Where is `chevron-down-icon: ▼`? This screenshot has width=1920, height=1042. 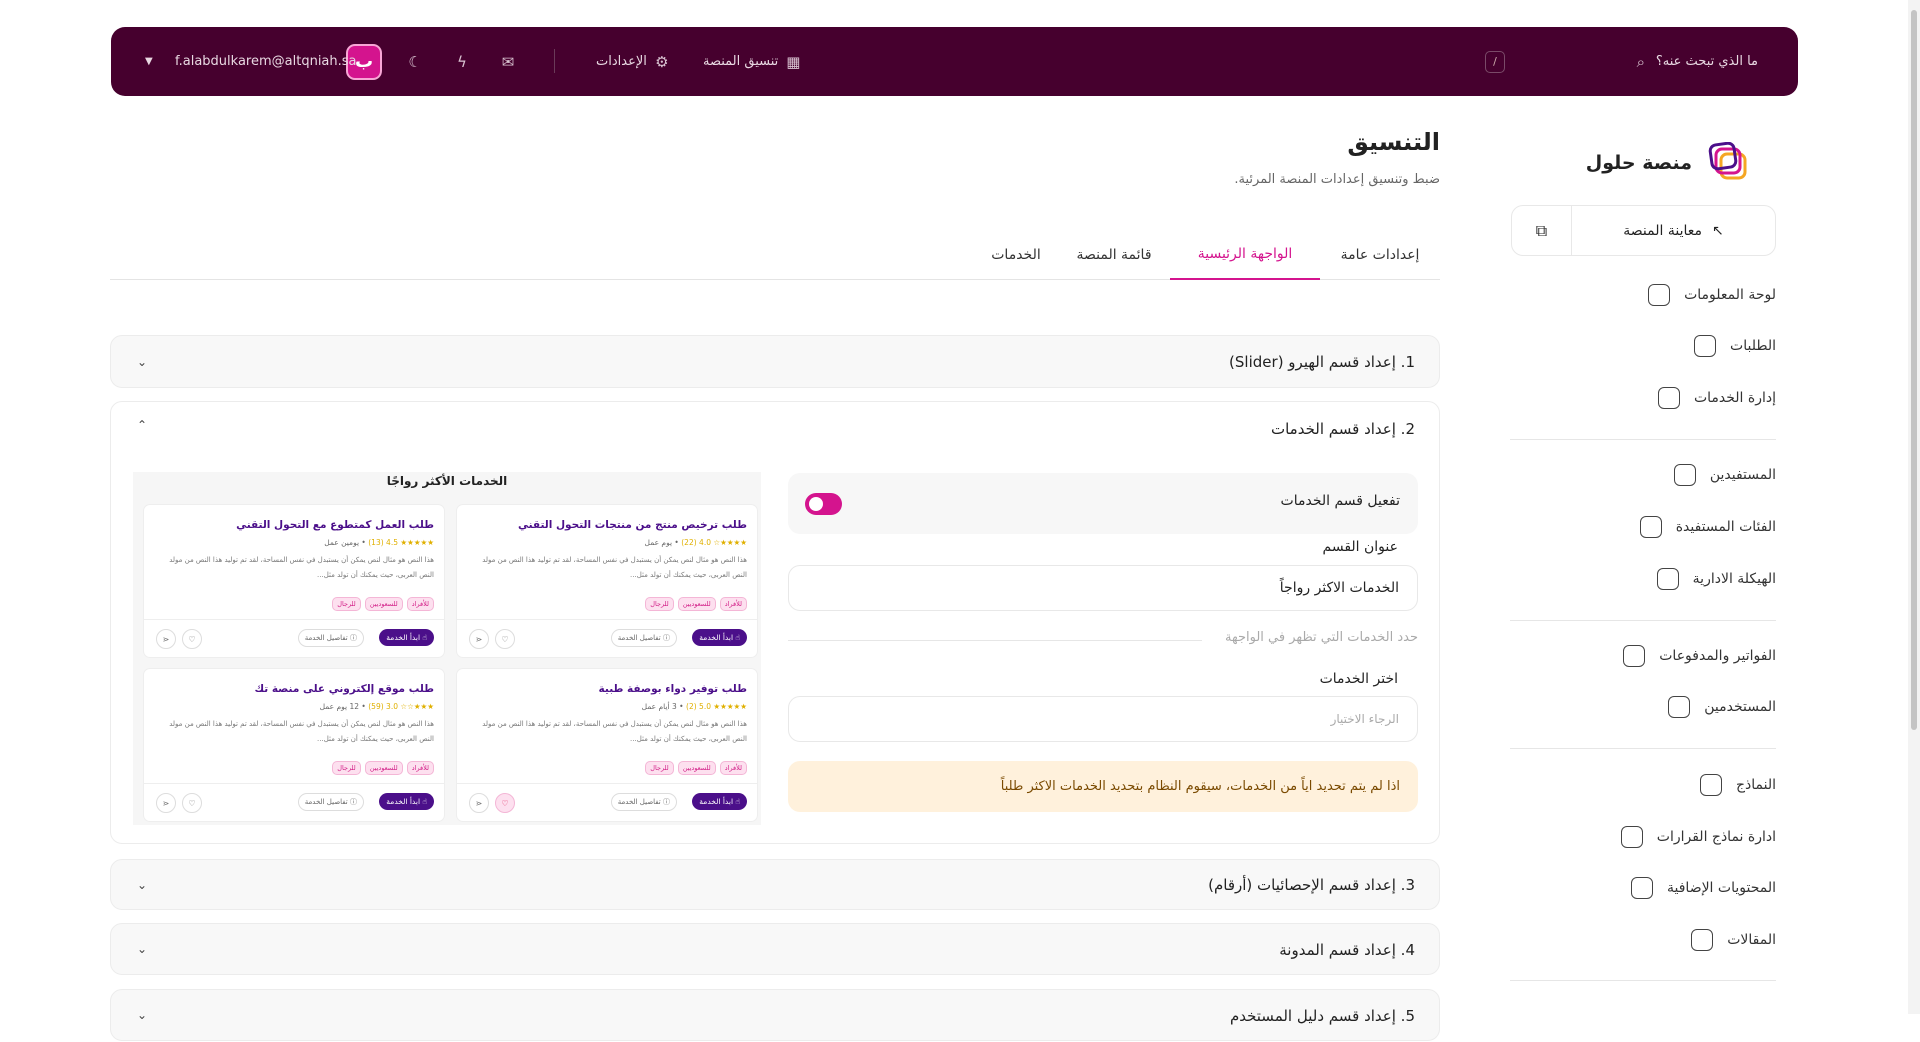 chevron-down-icon: ▼ is located at coordinates (149, 61).